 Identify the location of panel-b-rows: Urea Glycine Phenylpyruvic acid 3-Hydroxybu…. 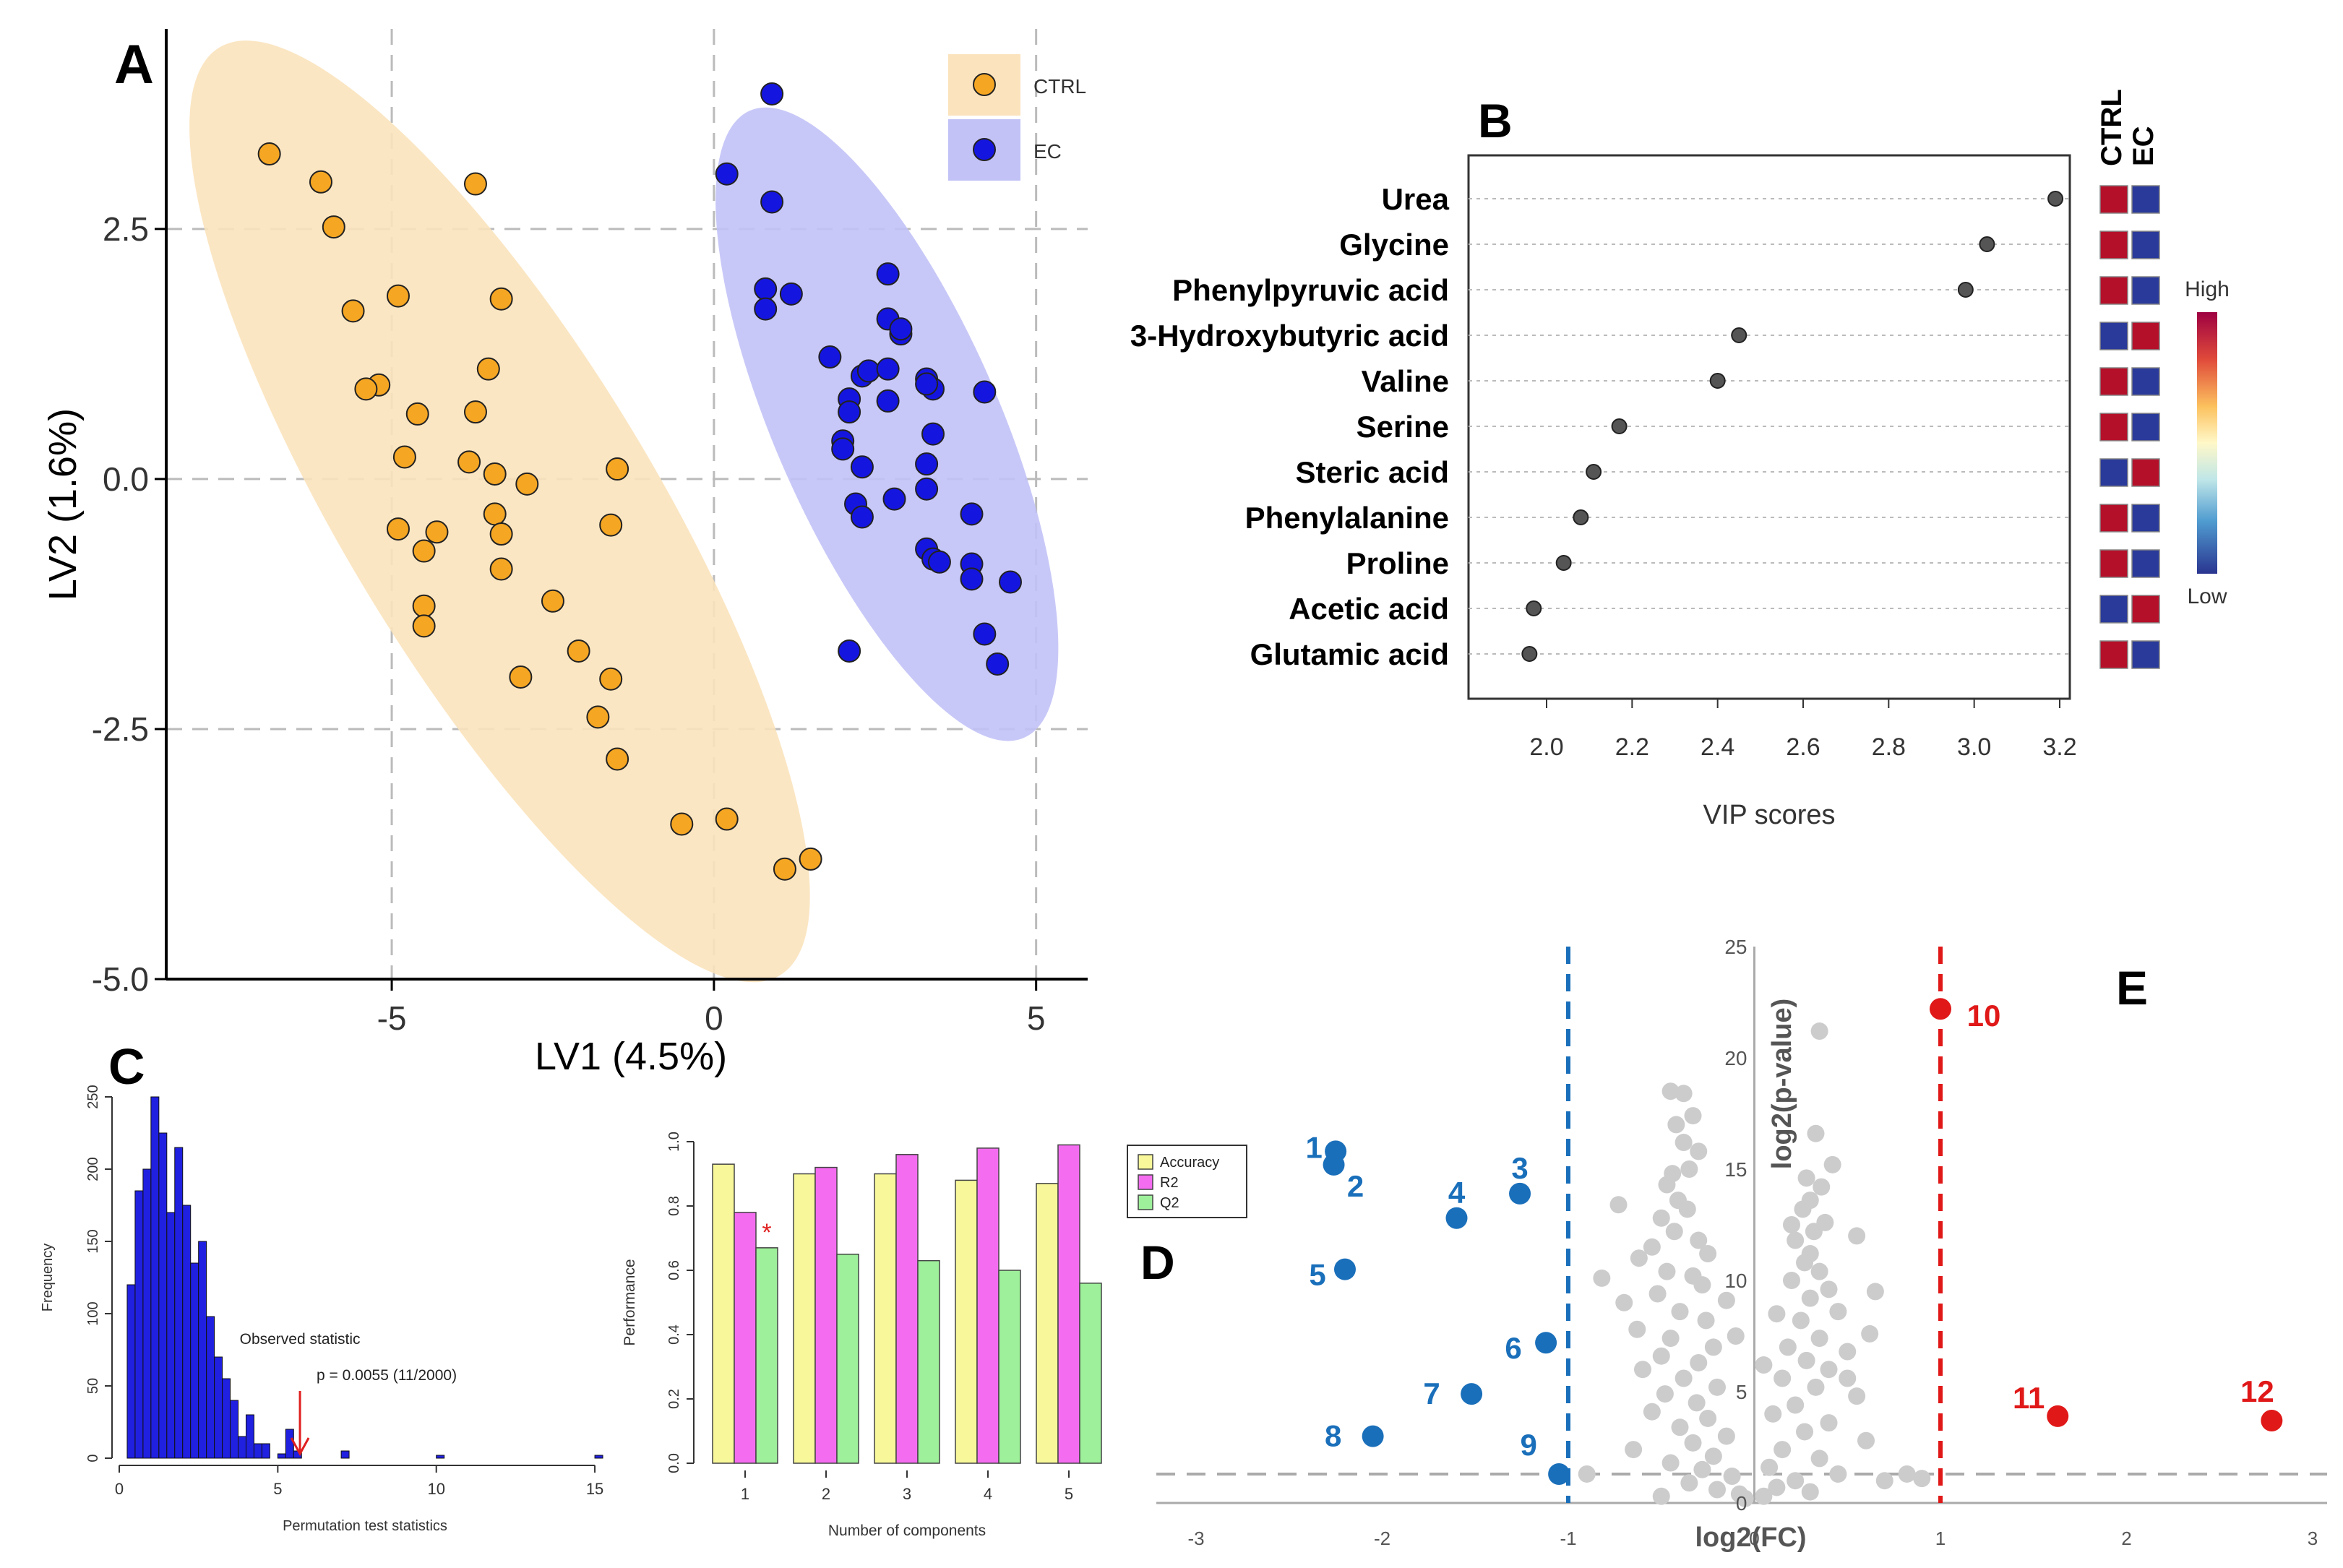
(1600, 426).